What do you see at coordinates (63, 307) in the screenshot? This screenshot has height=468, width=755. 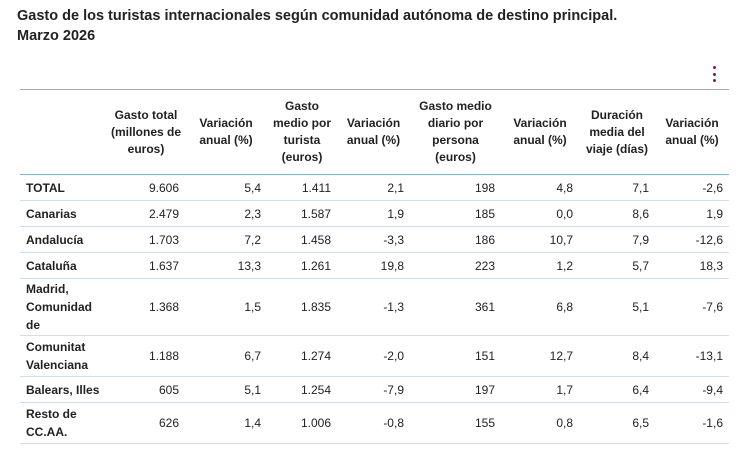 I see `row-label: Madrid, Comunidad de` at bounding box center [63, 307].